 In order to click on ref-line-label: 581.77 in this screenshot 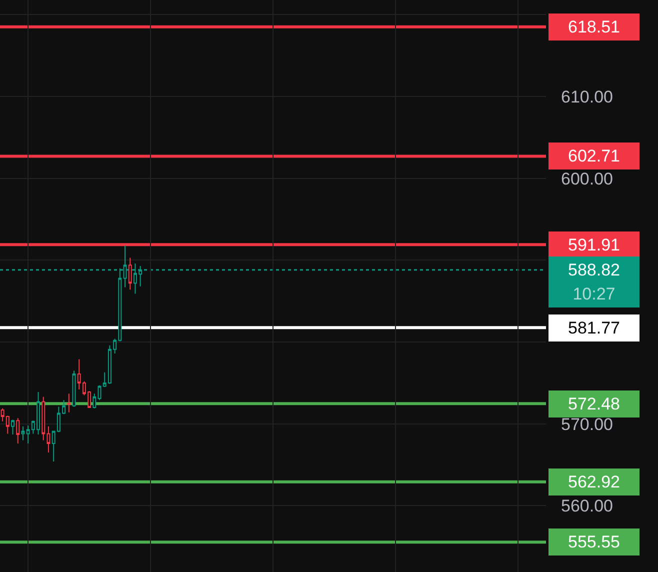, I will do `click(594, 328)`.